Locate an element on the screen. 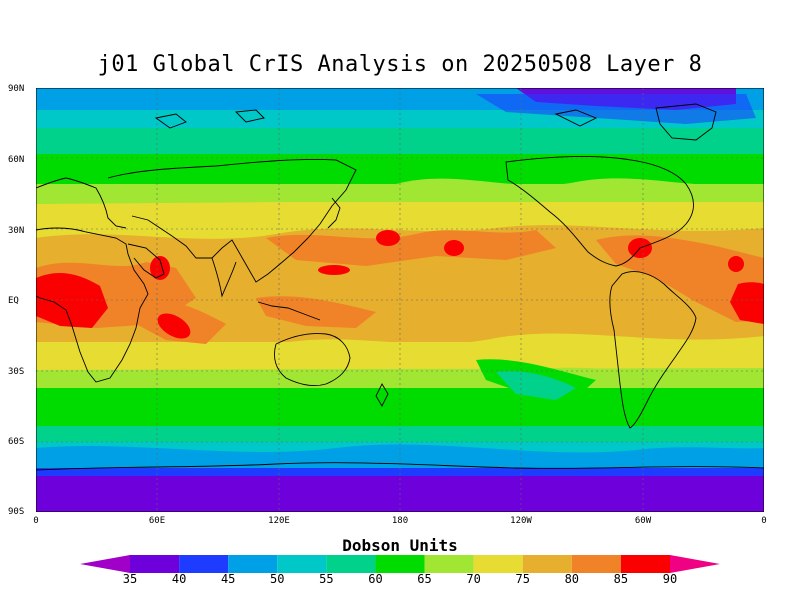  africa-coastline is located at coordinates (92, 305).